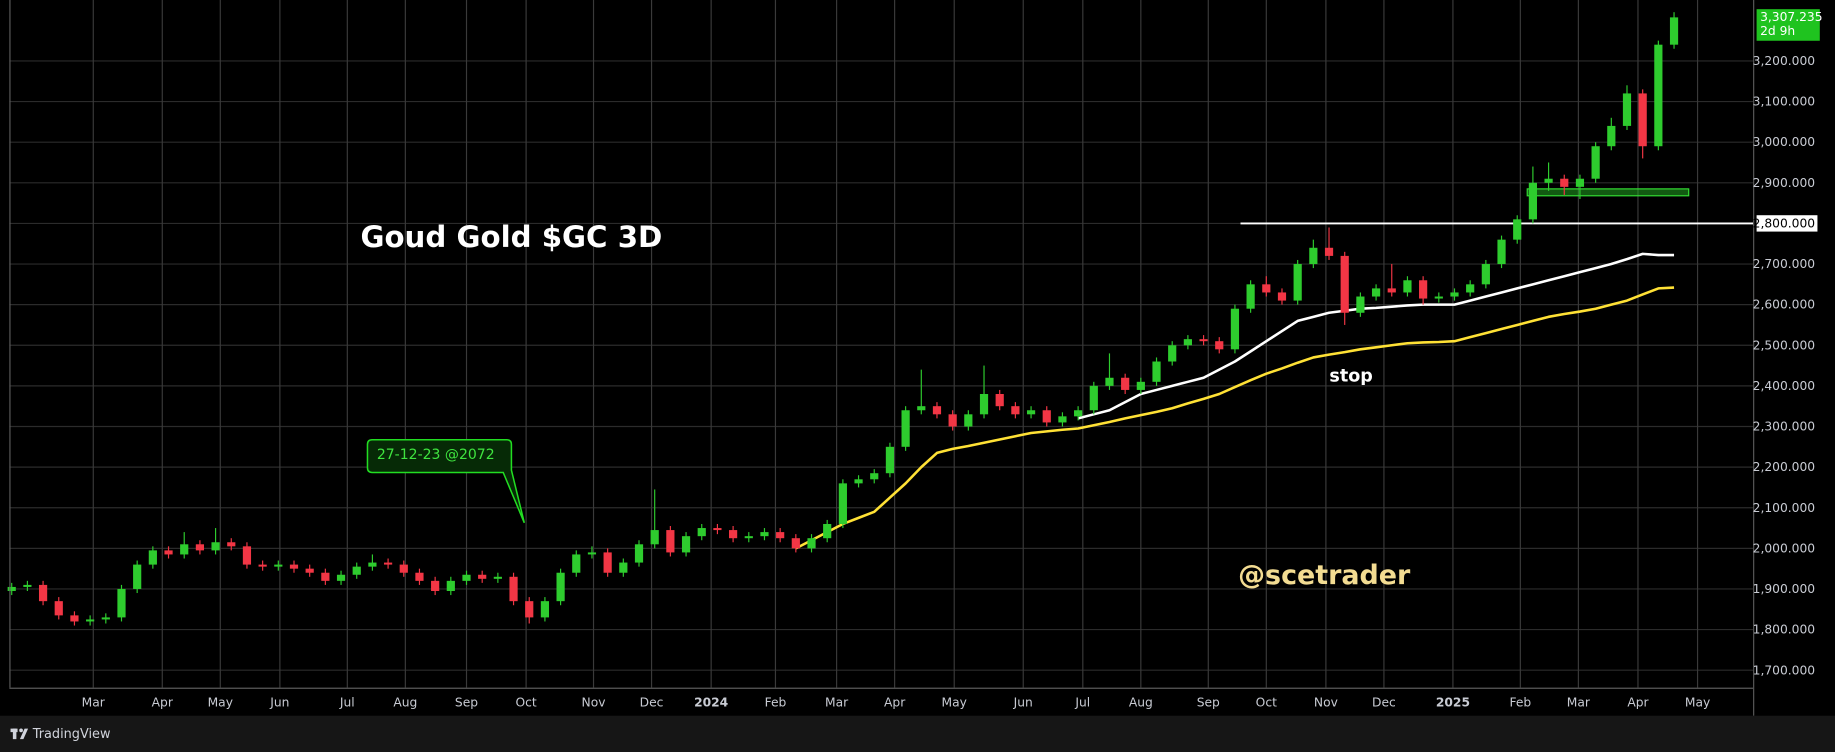 This screenshot has width=1835, height=752. I want to click on countdown-label: 2d 9h, so click(1777, 31).